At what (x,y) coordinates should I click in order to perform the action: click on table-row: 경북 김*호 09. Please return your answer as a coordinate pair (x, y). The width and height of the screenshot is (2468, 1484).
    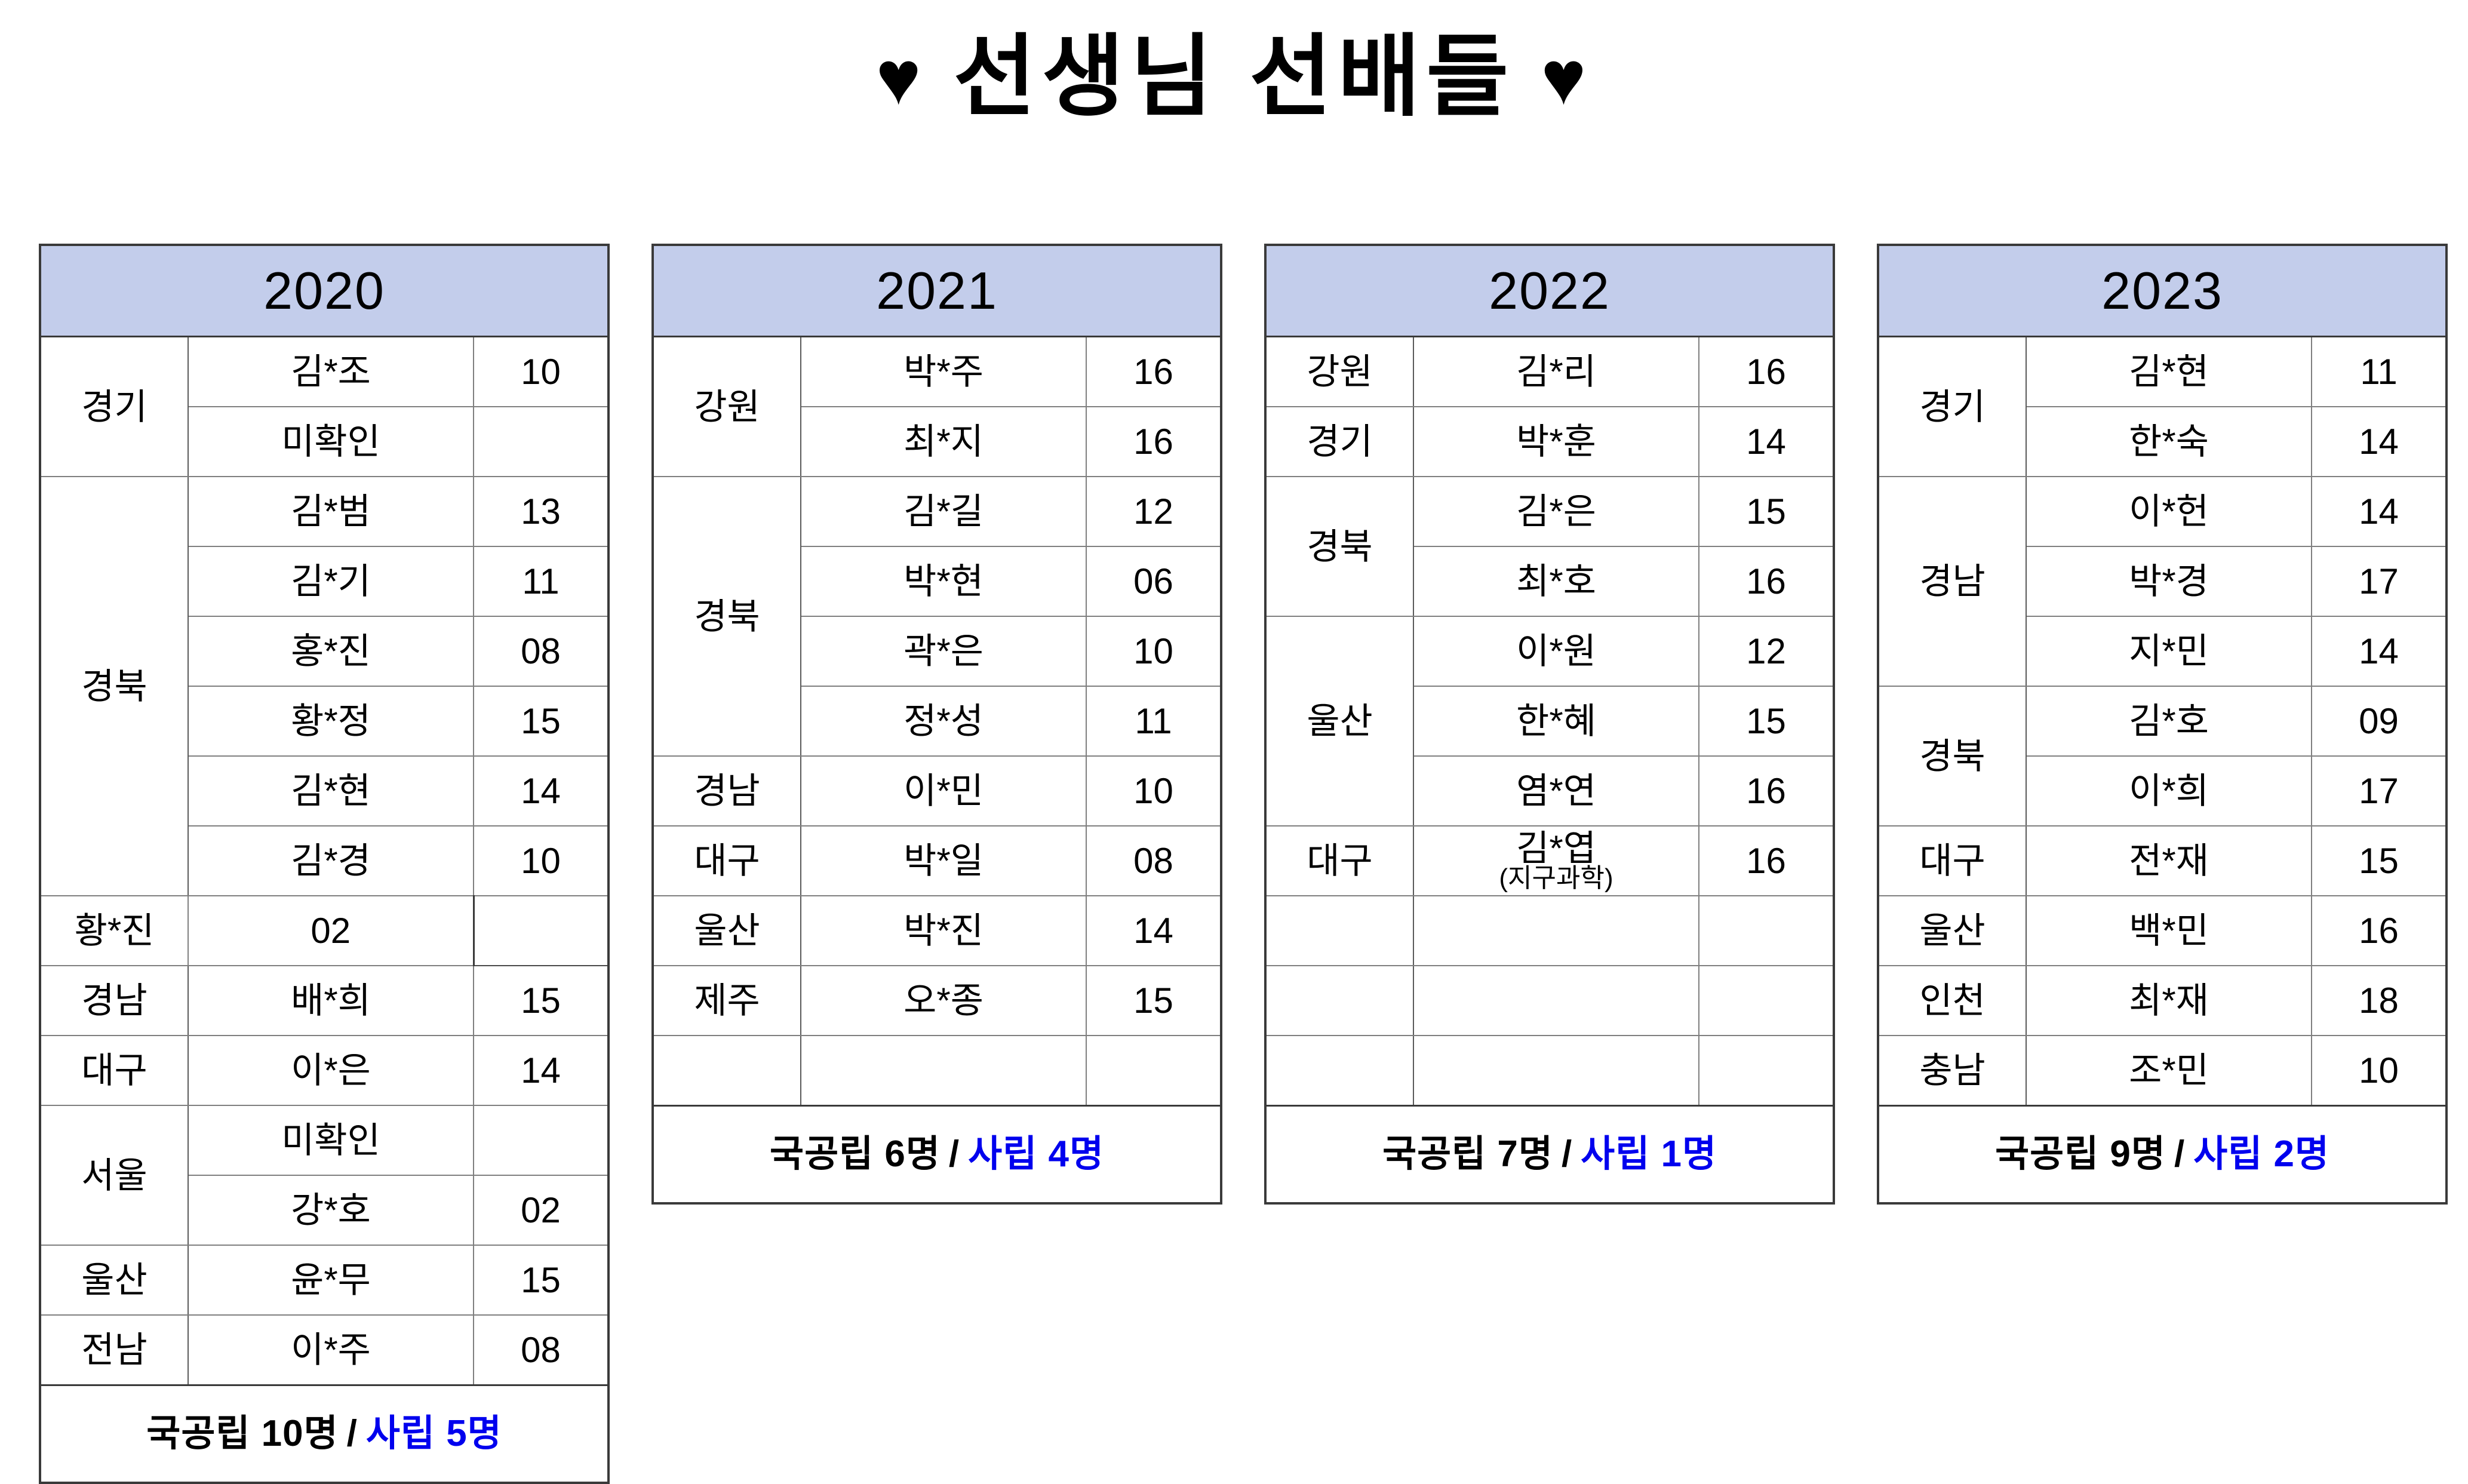
    Looking at the image, I should click on (2162, 756).